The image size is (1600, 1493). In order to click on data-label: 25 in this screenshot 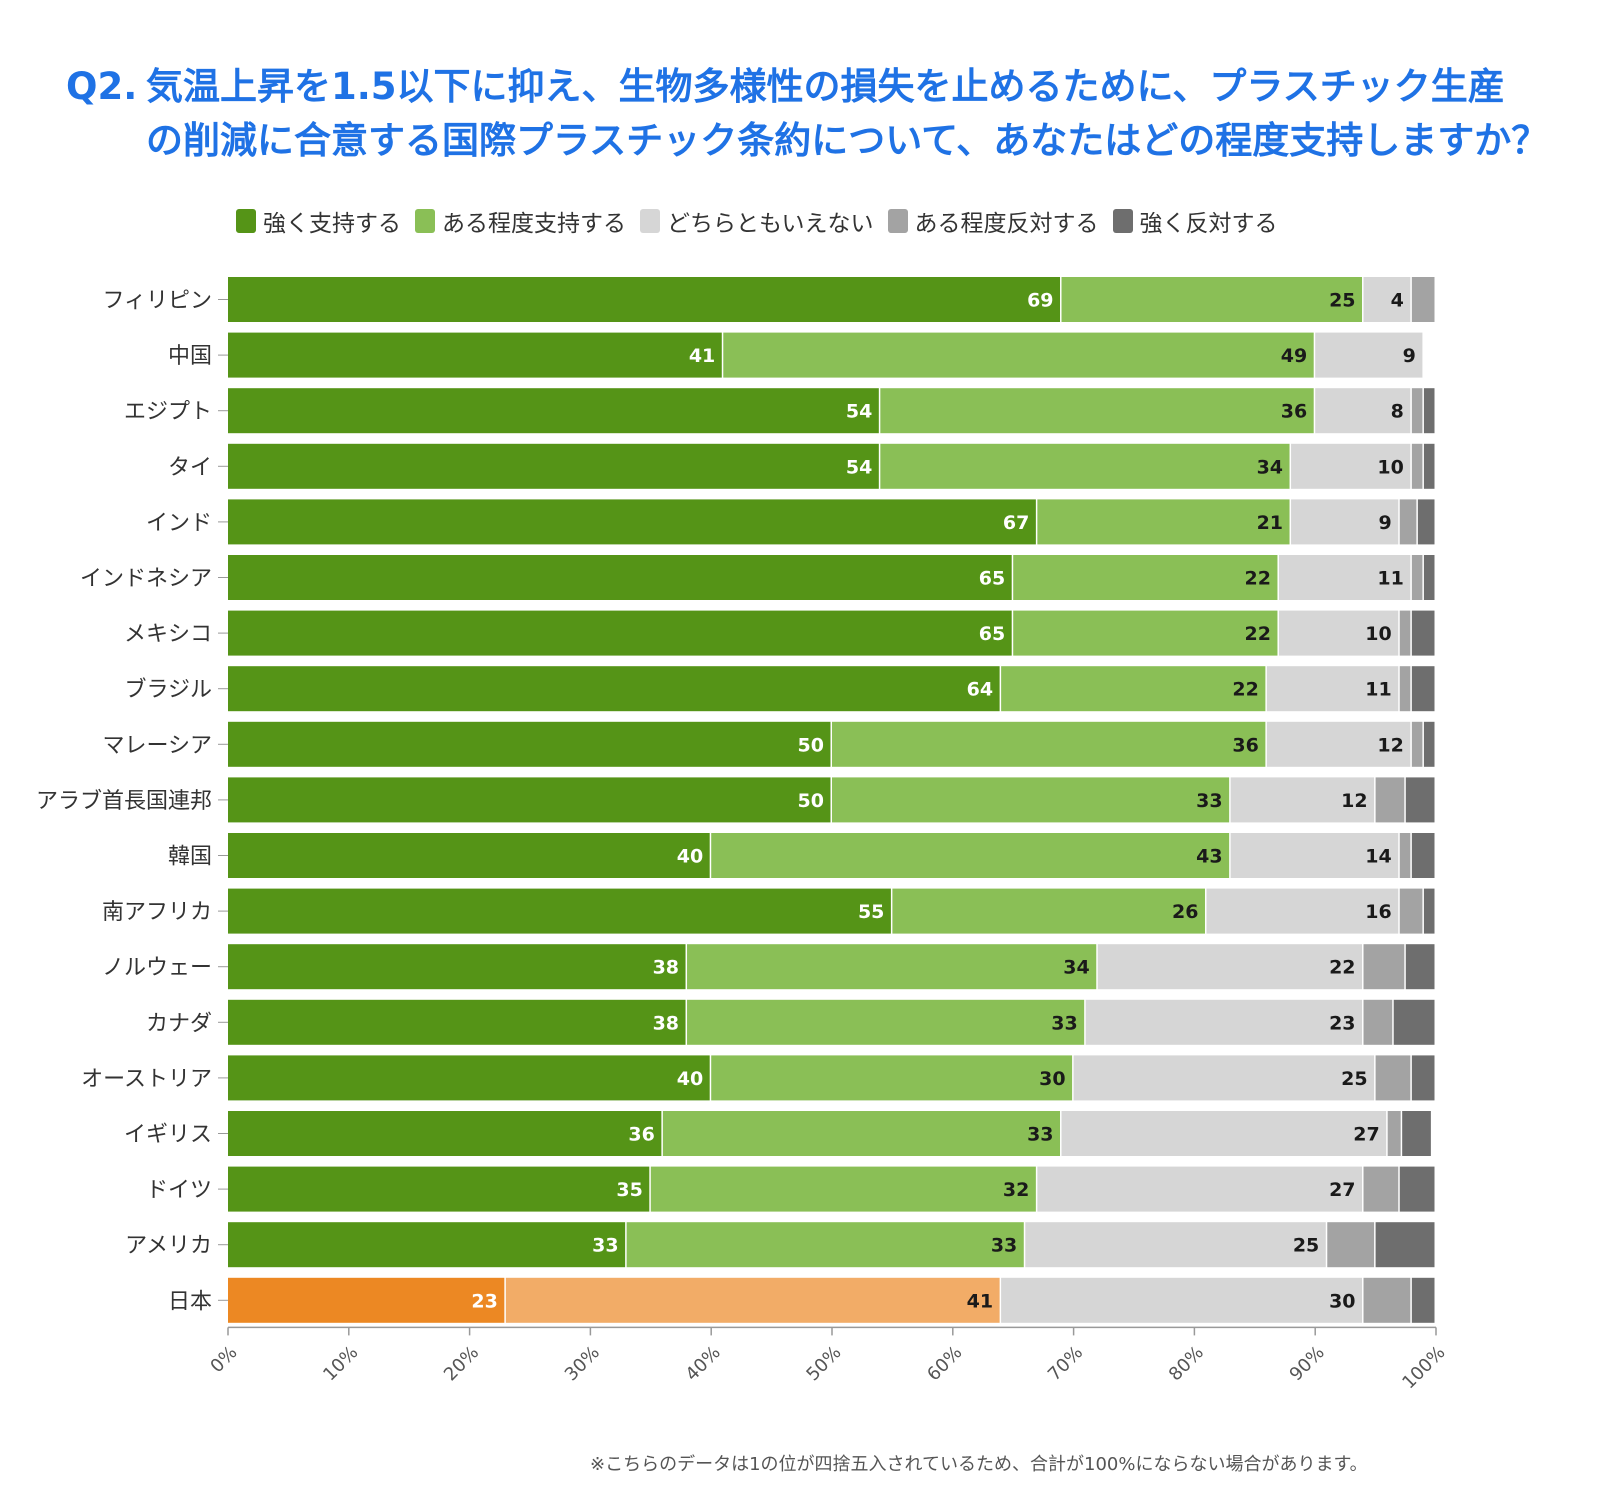, I will do `click(1354, 1079)`.